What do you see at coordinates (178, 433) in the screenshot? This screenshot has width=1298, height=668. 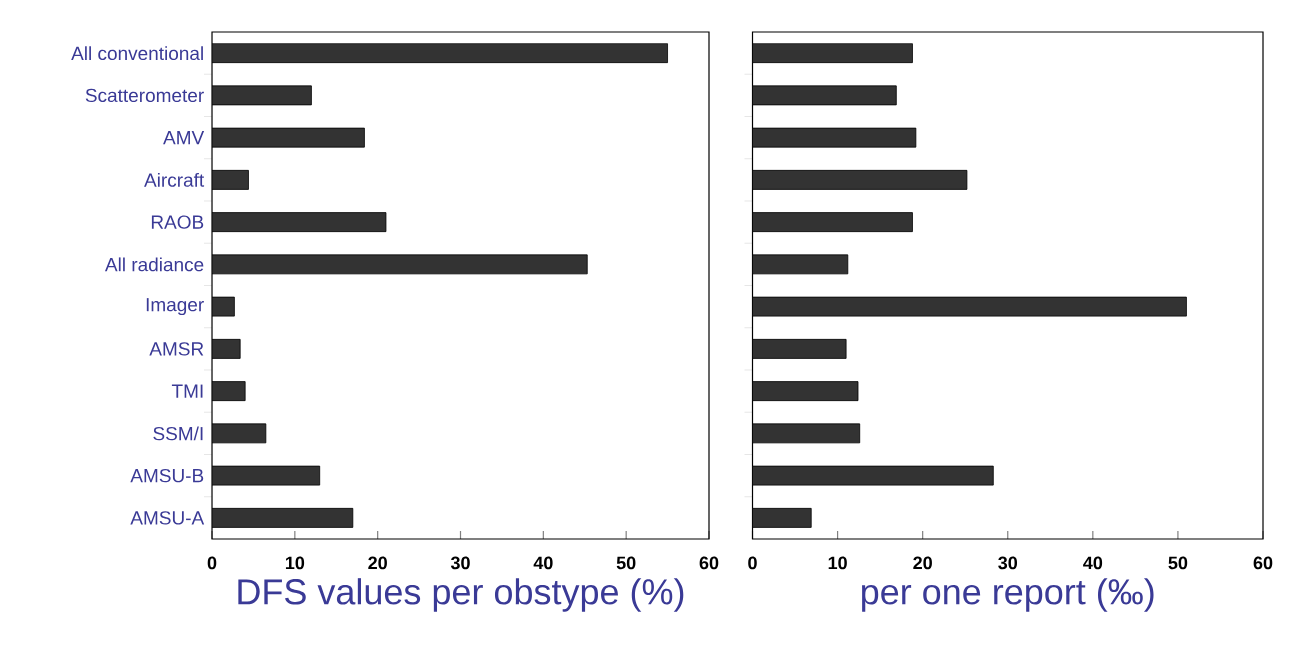 I see `y-tick-label: SSM/I` at bounding box center [178, 433].